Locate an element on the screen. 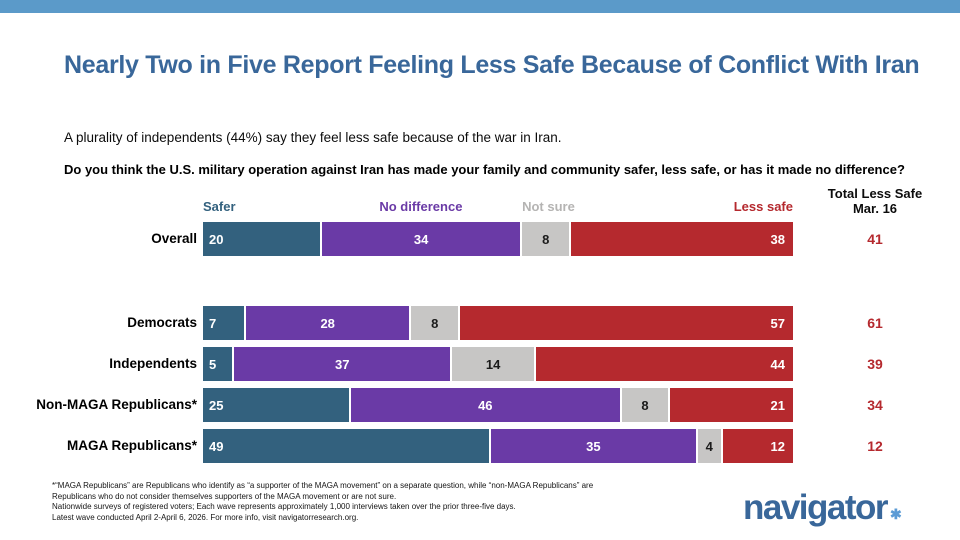  bar-segment-less-safe: 57 is located at coordinates (626, 323).